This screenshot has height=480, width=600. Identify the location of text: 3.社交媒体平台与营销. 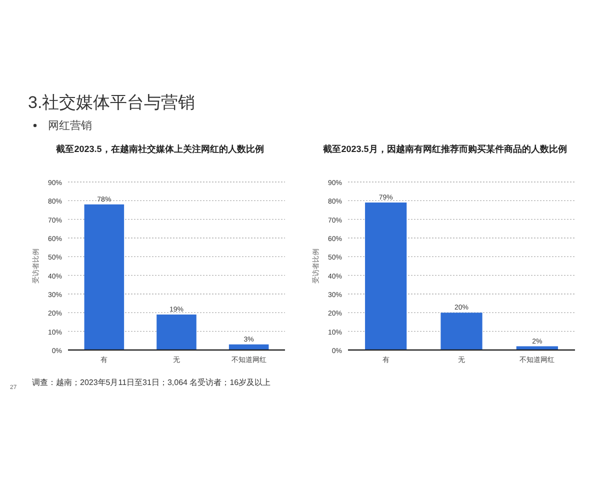
(112, 102).